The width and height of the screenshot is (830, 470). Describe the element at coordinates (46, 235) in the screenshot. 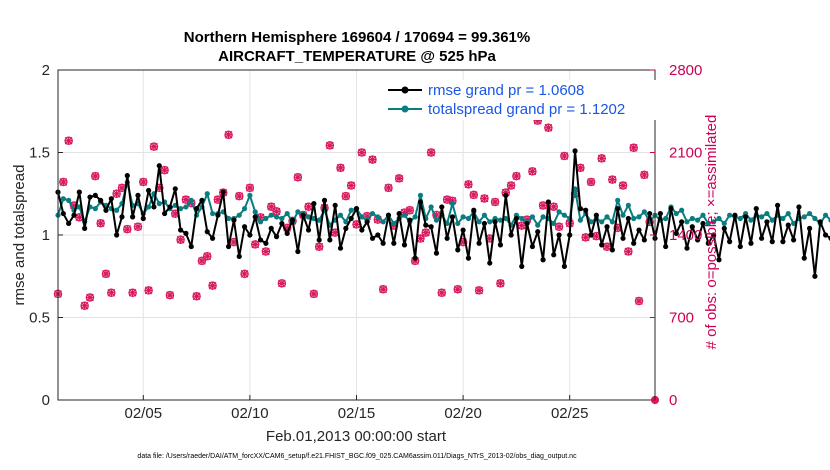

I see `y-tick-label-left: 1` at that location.